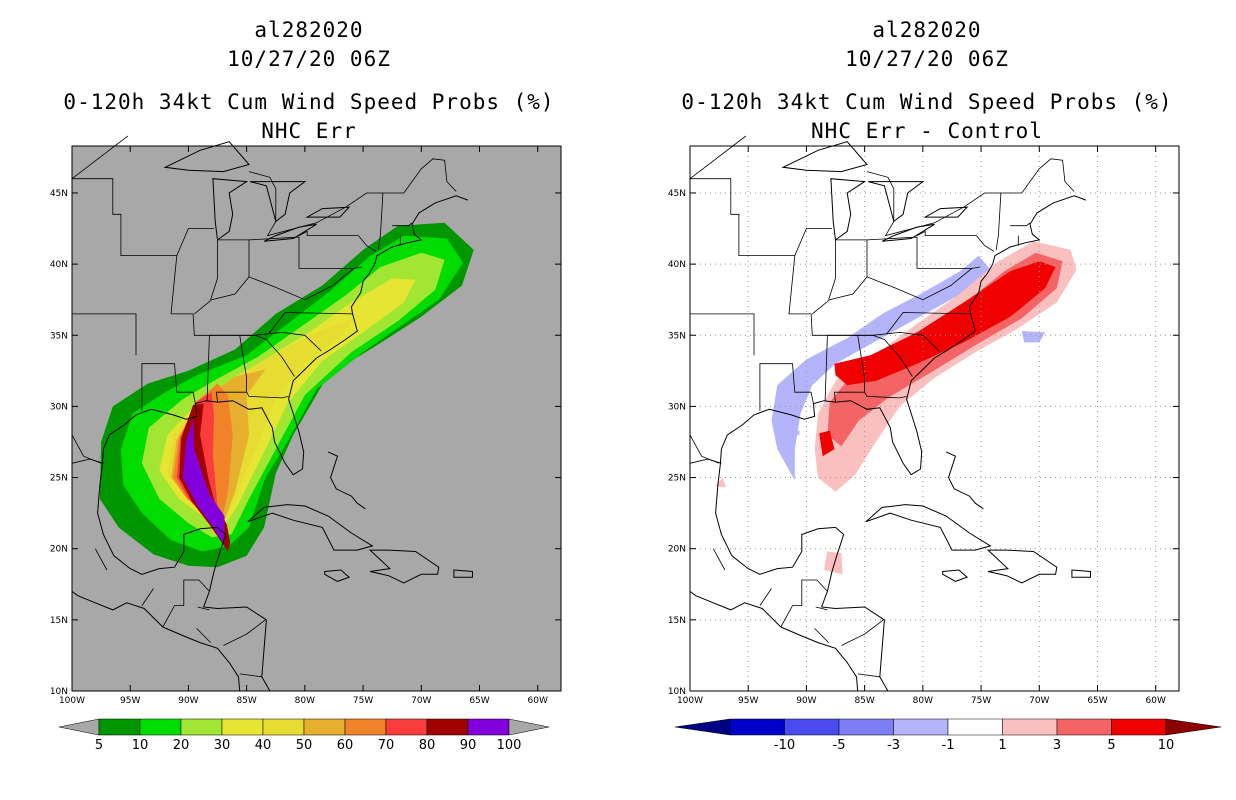  I want to click on probability-bands, so click(286, 395).